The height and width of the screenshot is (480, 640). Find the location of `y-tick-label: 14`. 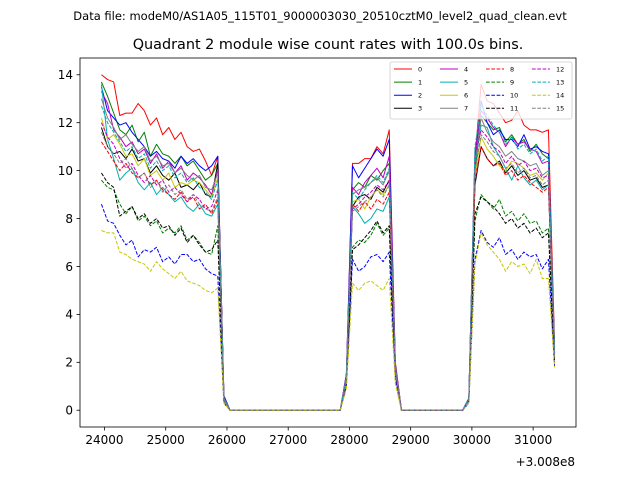

y-tick-label: 14 is located at coordinates (65, 75).